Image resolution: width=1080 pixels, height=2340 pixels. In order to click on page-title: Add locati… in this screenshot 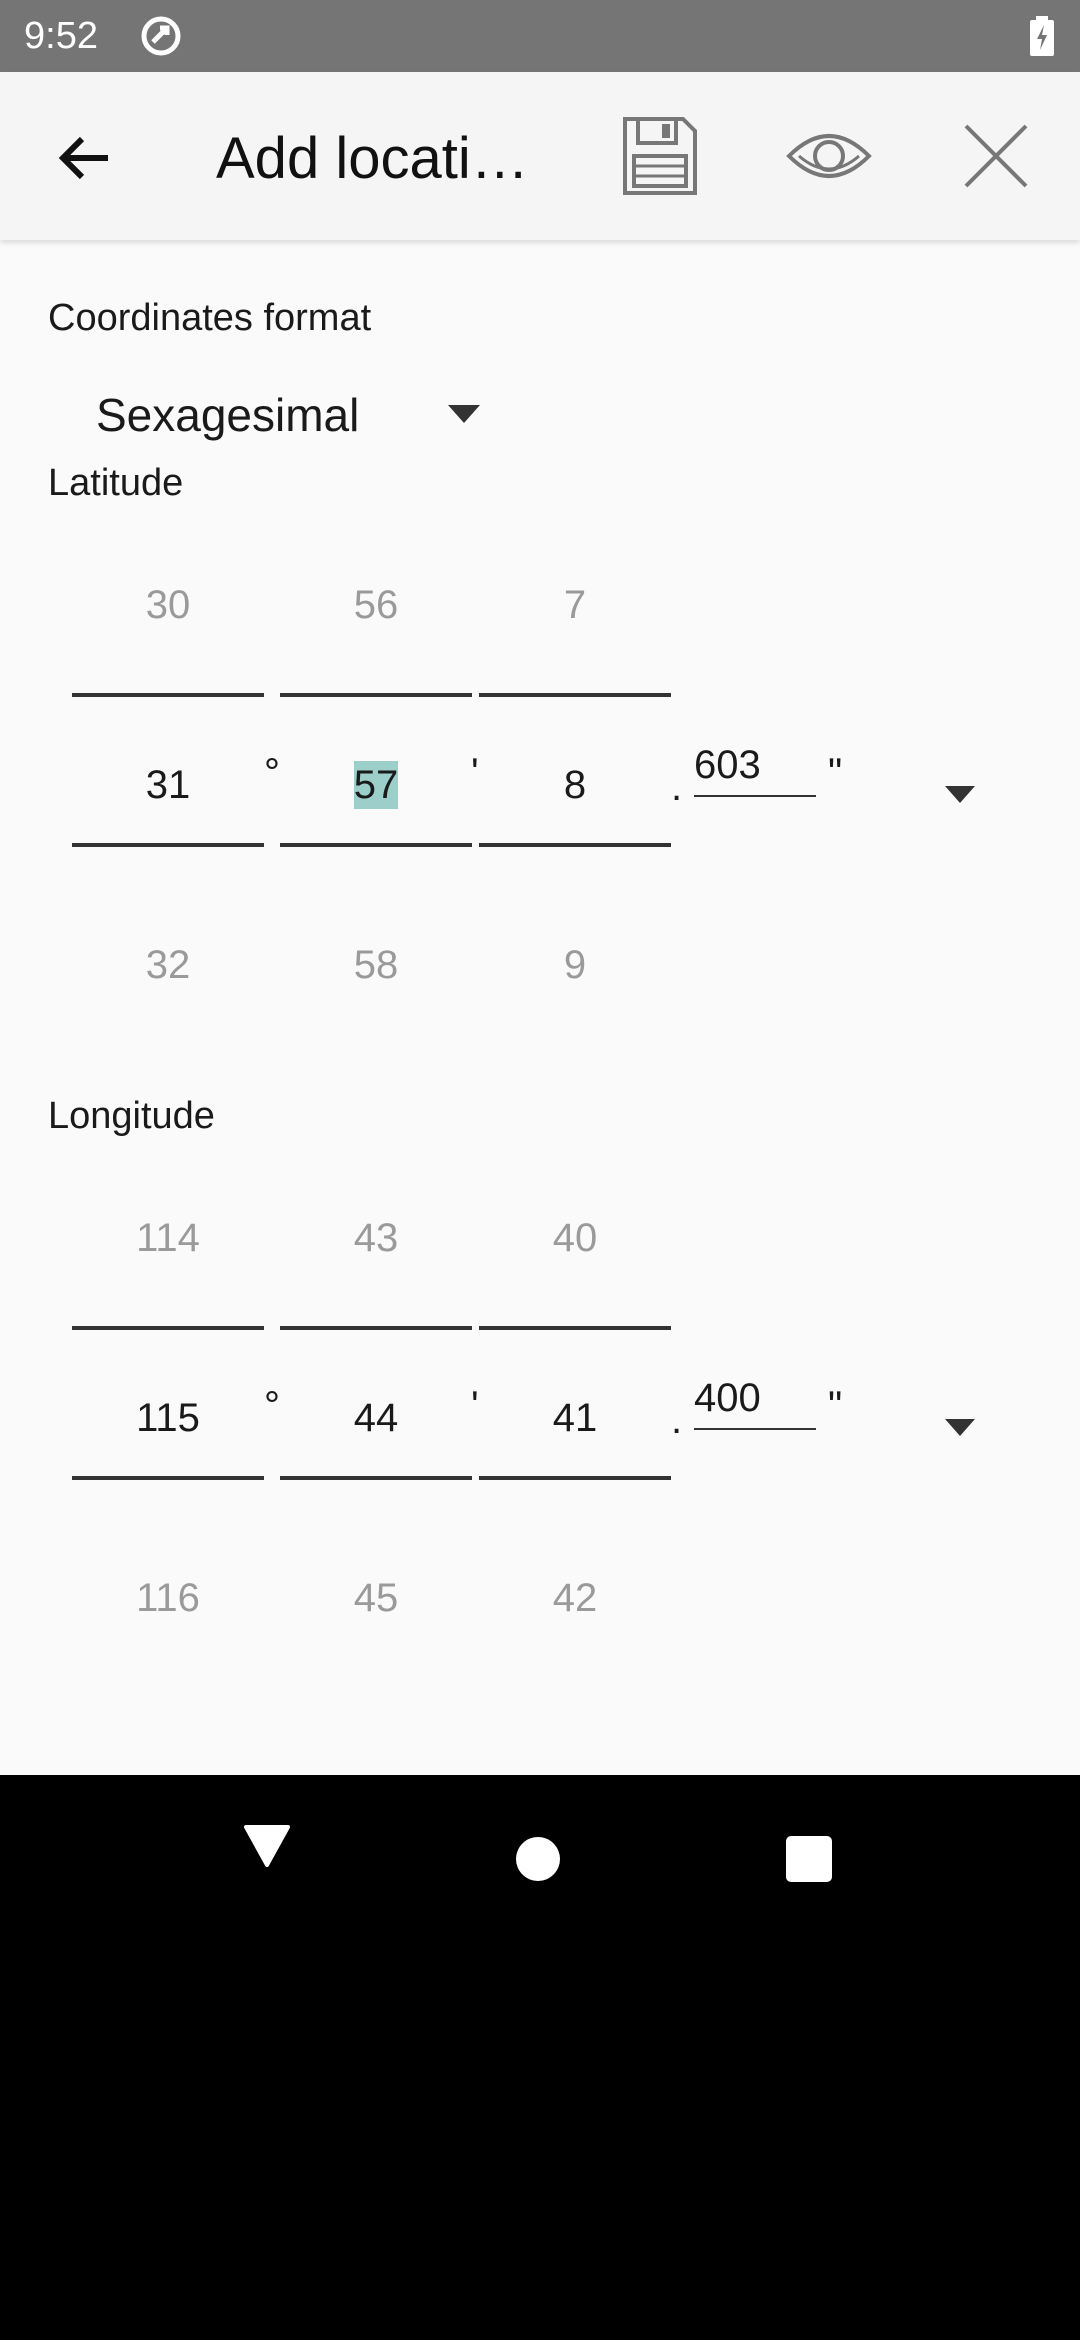, I will do `click(372, 158)`.